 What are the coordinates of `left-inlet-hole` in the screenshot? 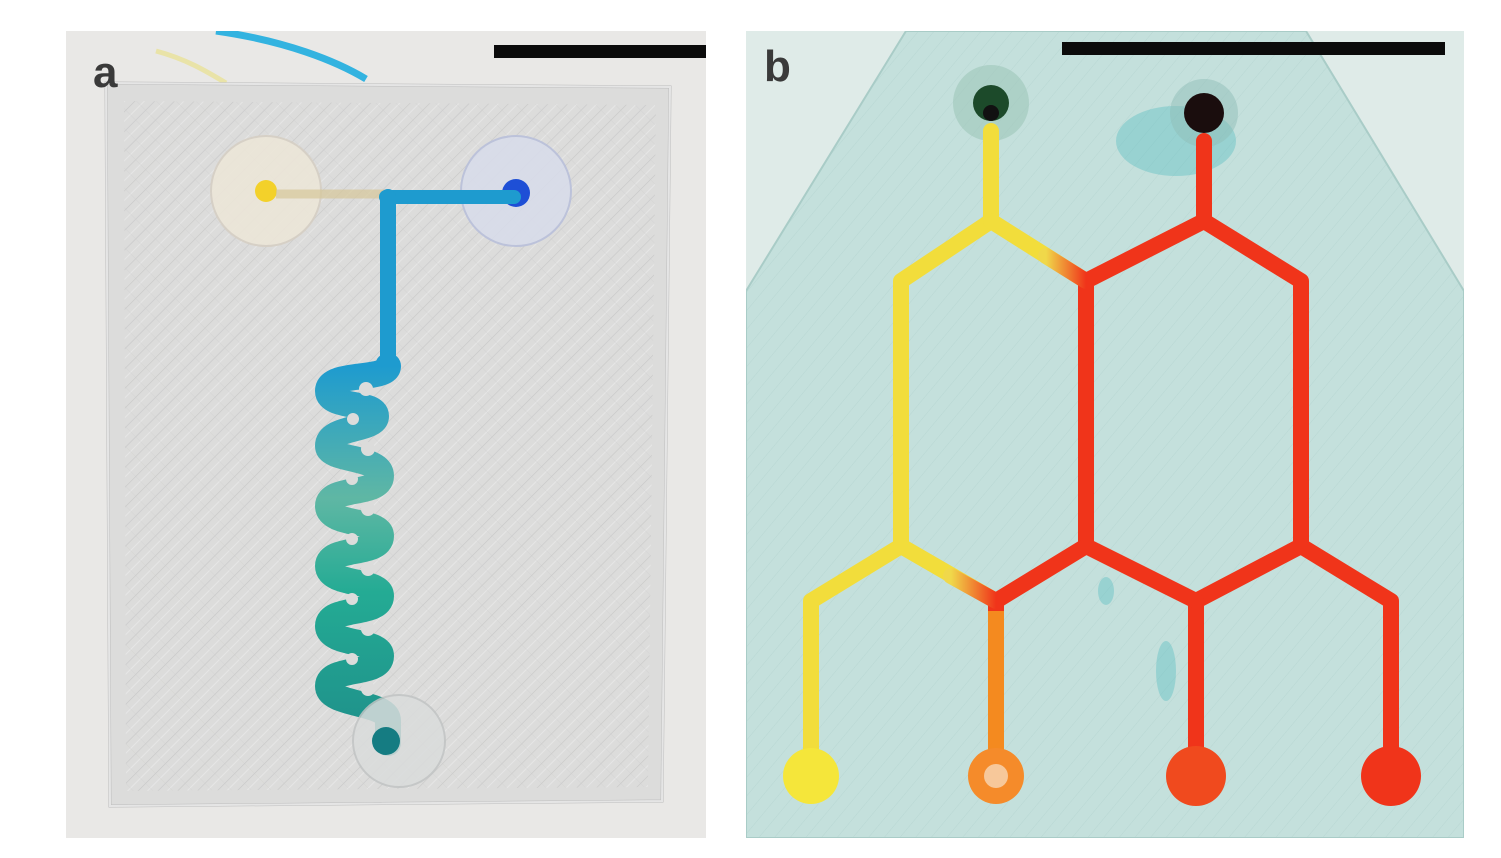 It's located at (991, 113).